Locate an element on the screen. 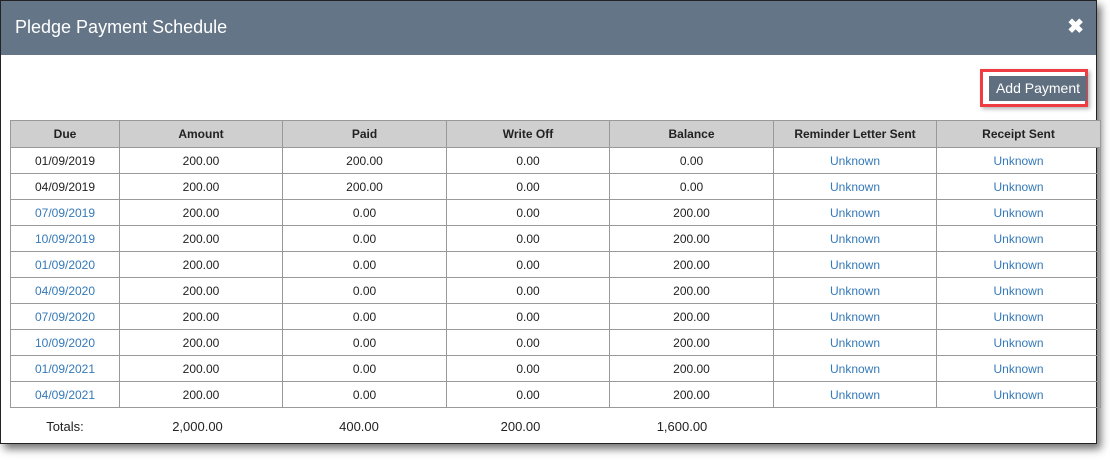 The height and width of the screenshot is (460, 1110). cell-due: 04/09/2019 is located at coordinates (65, 186).